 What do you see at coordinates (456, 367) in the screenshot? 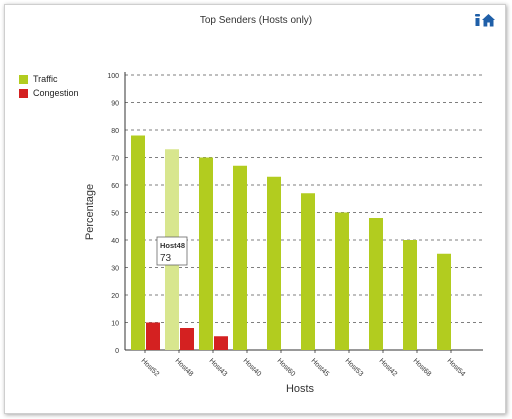
I see `x-tick-label: Host54` at bounding box center [456, 367].